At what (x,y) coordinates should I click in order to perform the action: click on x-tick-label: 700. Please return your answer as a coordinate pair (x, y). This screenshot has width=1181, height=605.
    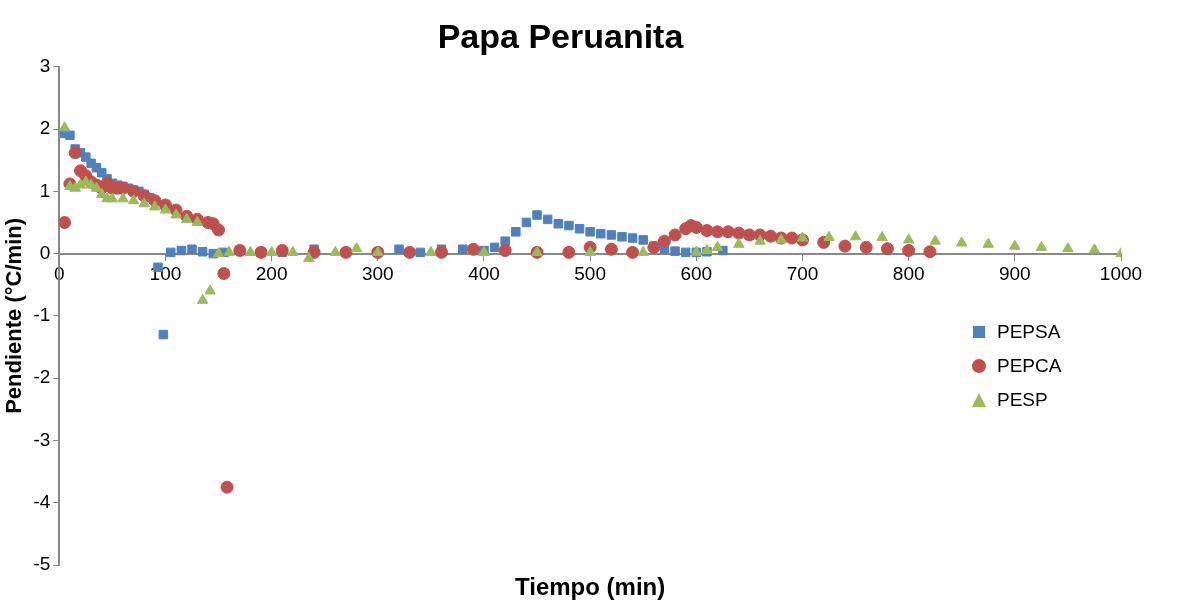
    Looking at the image, I should click on (802, 274).